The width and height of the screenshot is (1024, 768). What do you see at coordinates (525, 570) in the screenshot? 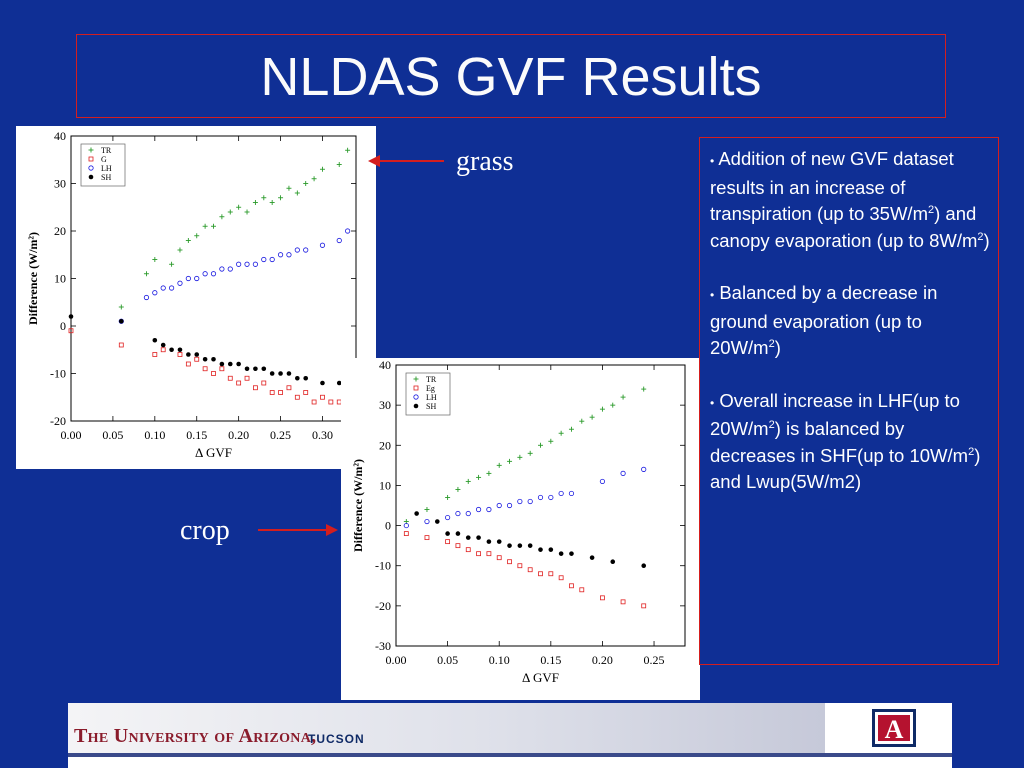
I see `series-eg` at bounding box center [525, 570].